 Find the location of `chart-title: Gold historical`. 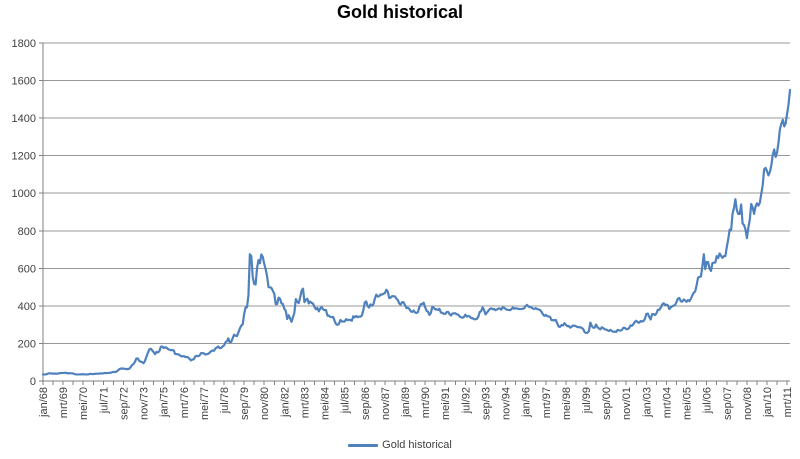

chart-title: Gold historical is located at coordinates (400, 12).